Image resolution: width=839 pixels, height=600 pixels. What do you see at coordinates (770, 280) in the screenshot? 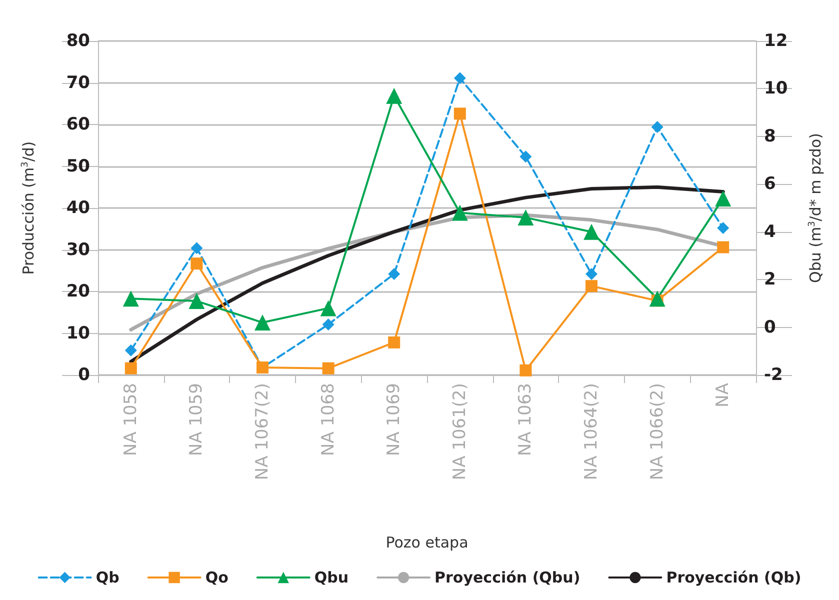
I see `y2-tick-label: 2` at bounding box center [770, 280].